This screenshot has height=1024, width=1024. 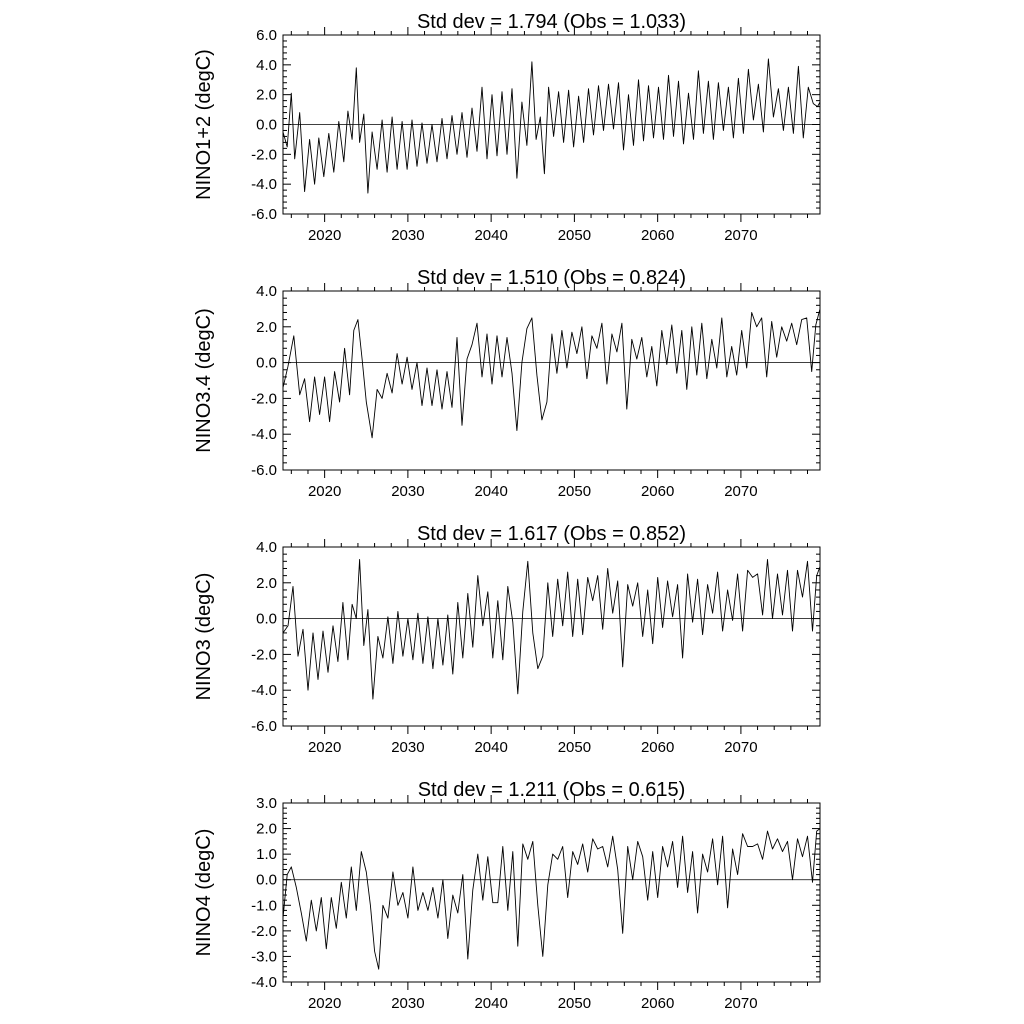 What do you see at coordinates (552, 790) in the screenshot?
I see `chart-title: Std dev = 1.211 (Obs = 0.615)` at bounding box center [552, 790].